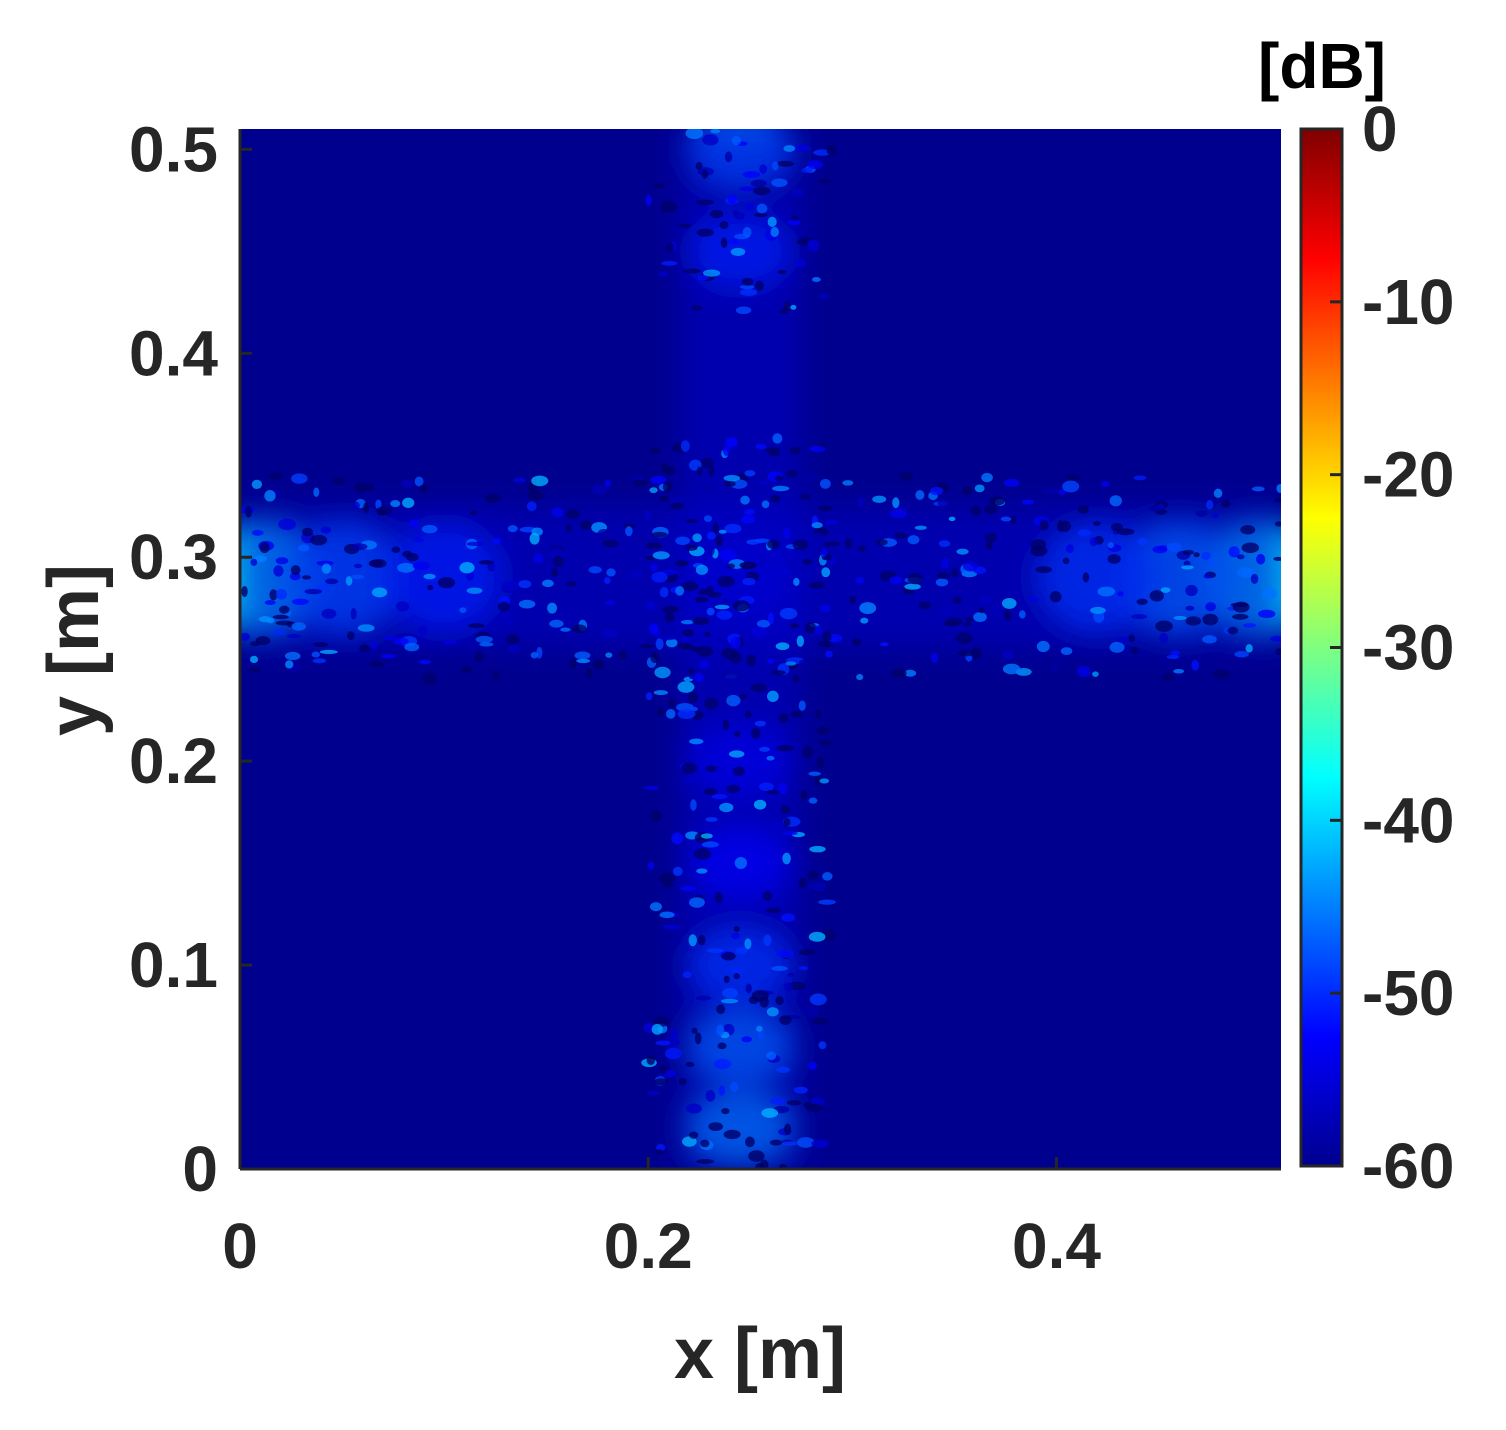 Image resolution: width=1506 pixels, height=1430 pixels. Describe the element at coordinates (173, 149) in the screenshot. I see `y-tick-label: 0.5` at that location.